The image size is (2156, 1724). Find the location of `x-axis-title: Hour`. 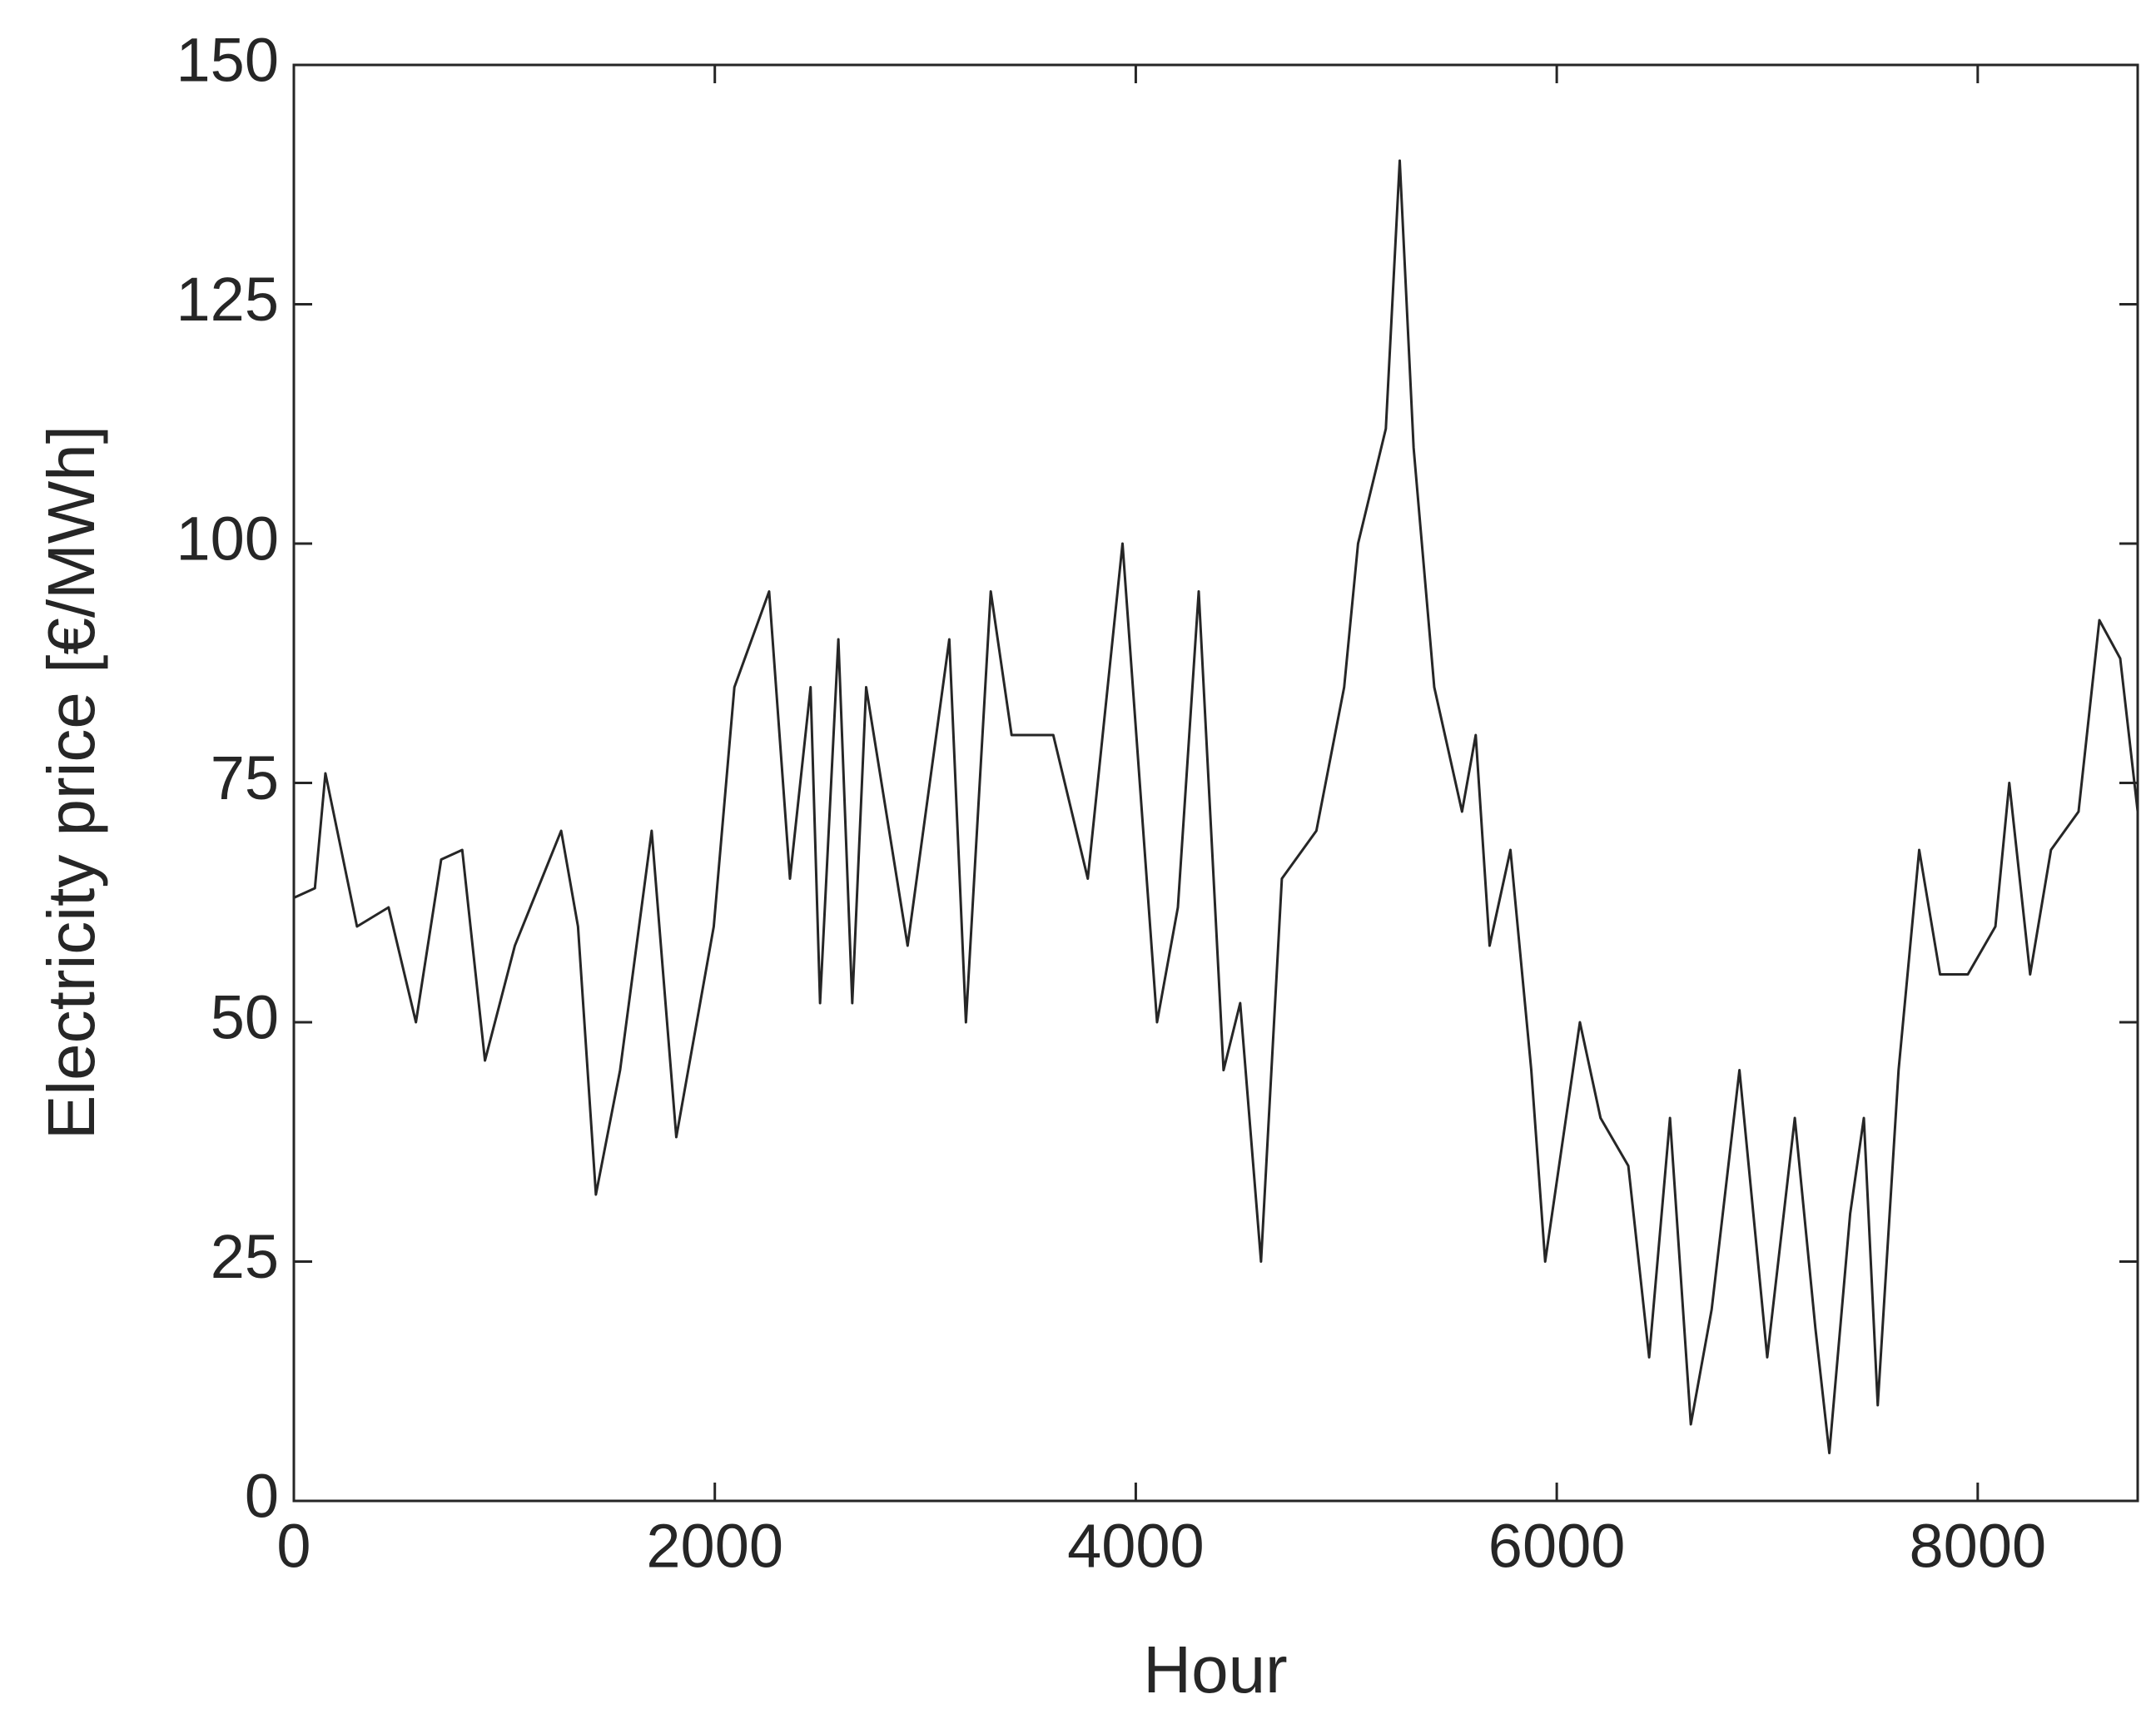

x-axis-title: Hour is located at coordinates (1215, 1669).